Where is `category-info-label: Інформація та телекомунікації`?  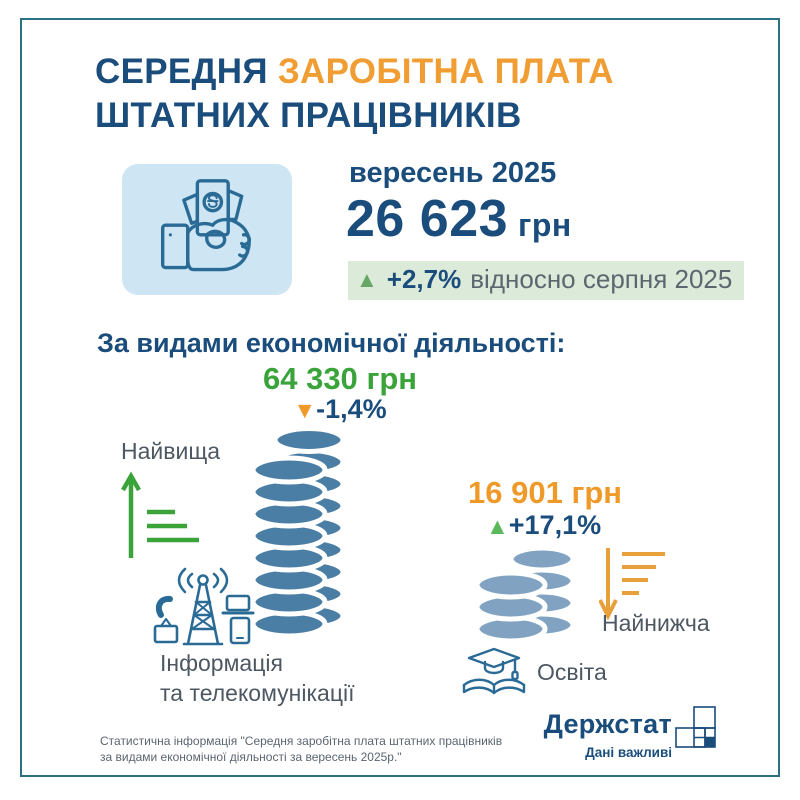 category-info-label: Інформація та телекомунікації is located at coordinates (257, 678).